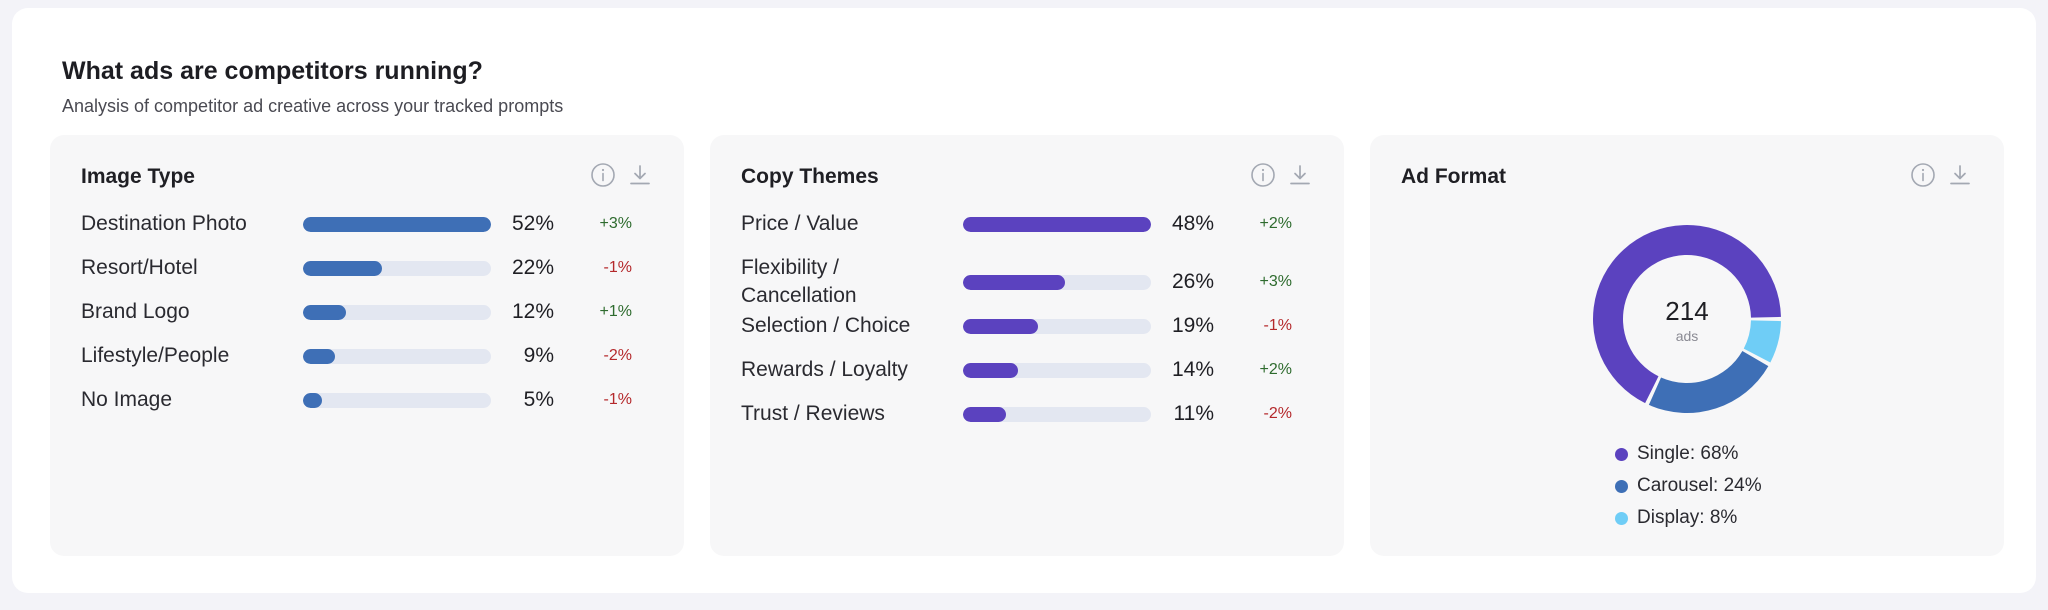 Image resolution: width=2048 pixels, height=610 pixels. Describe the element at coordinates (164, 223) in the screenshot. I see `bar-label: Destination Photo` at that location.